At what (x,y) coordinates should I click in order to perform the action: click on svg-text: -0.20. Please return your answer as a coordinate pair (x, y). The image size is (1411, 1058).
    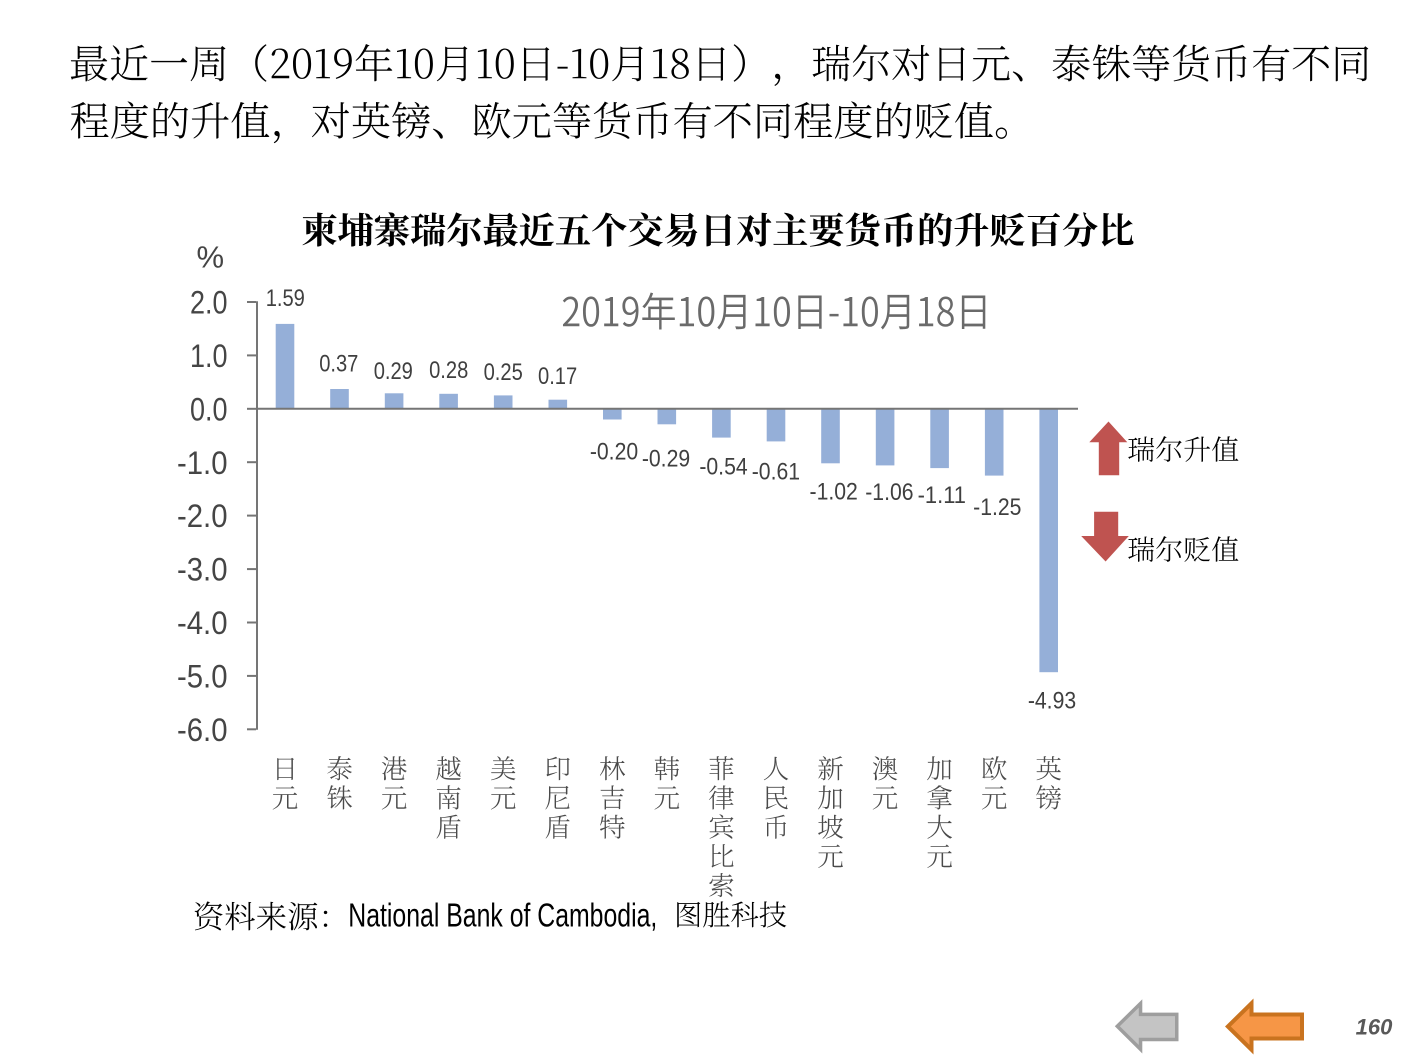
    Looking at the image, I should click on (614, 451).